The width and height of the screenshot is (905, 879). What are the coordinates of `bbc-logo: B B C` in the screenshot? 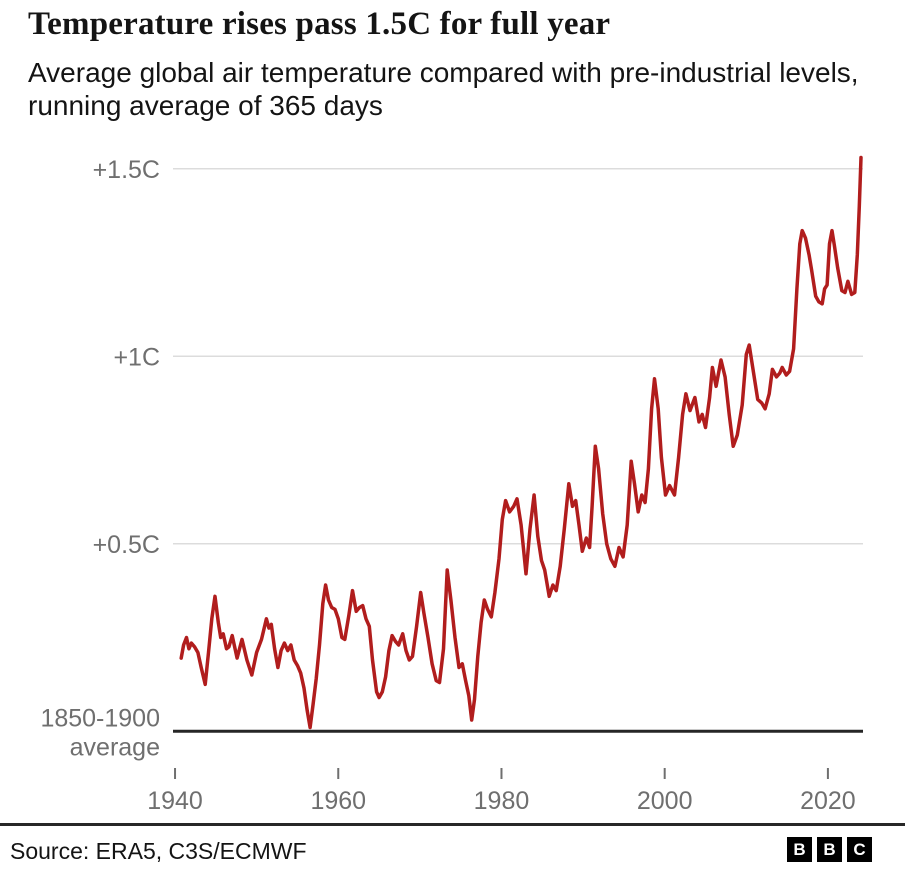 It's located at (829, 849).